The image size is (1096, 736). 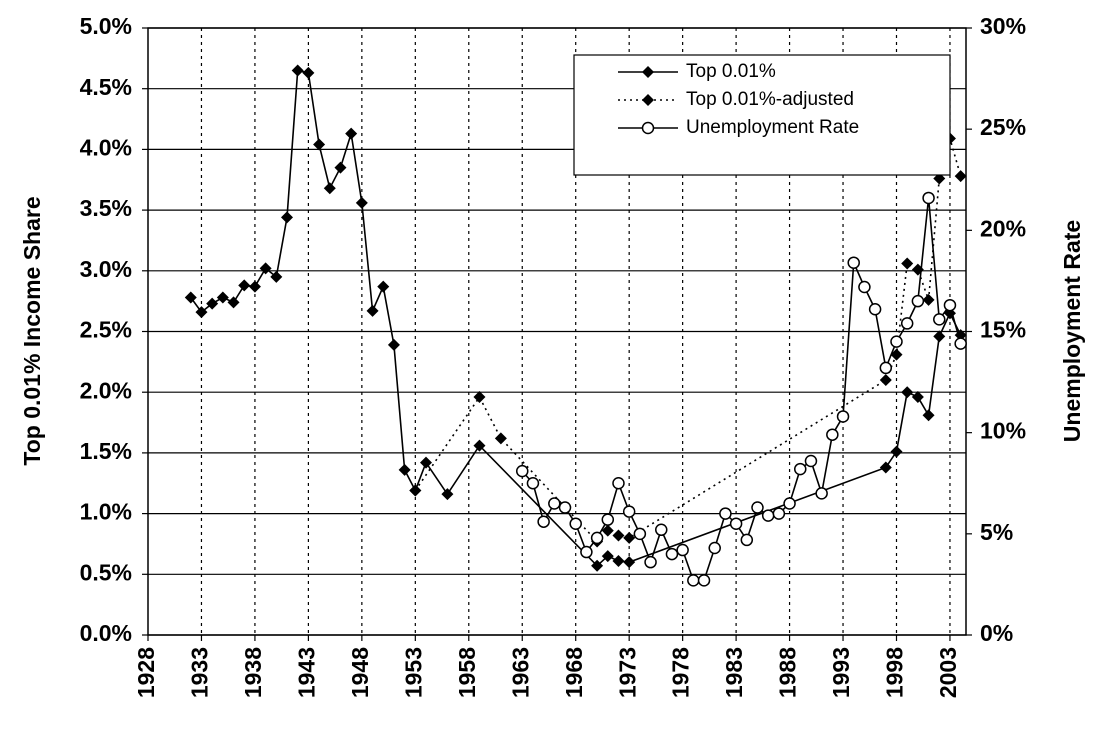 What do you see at coordinates (520, 672) in the screenshot?
I see `x-tick-label: 1963` at bounding box center [520, 672].